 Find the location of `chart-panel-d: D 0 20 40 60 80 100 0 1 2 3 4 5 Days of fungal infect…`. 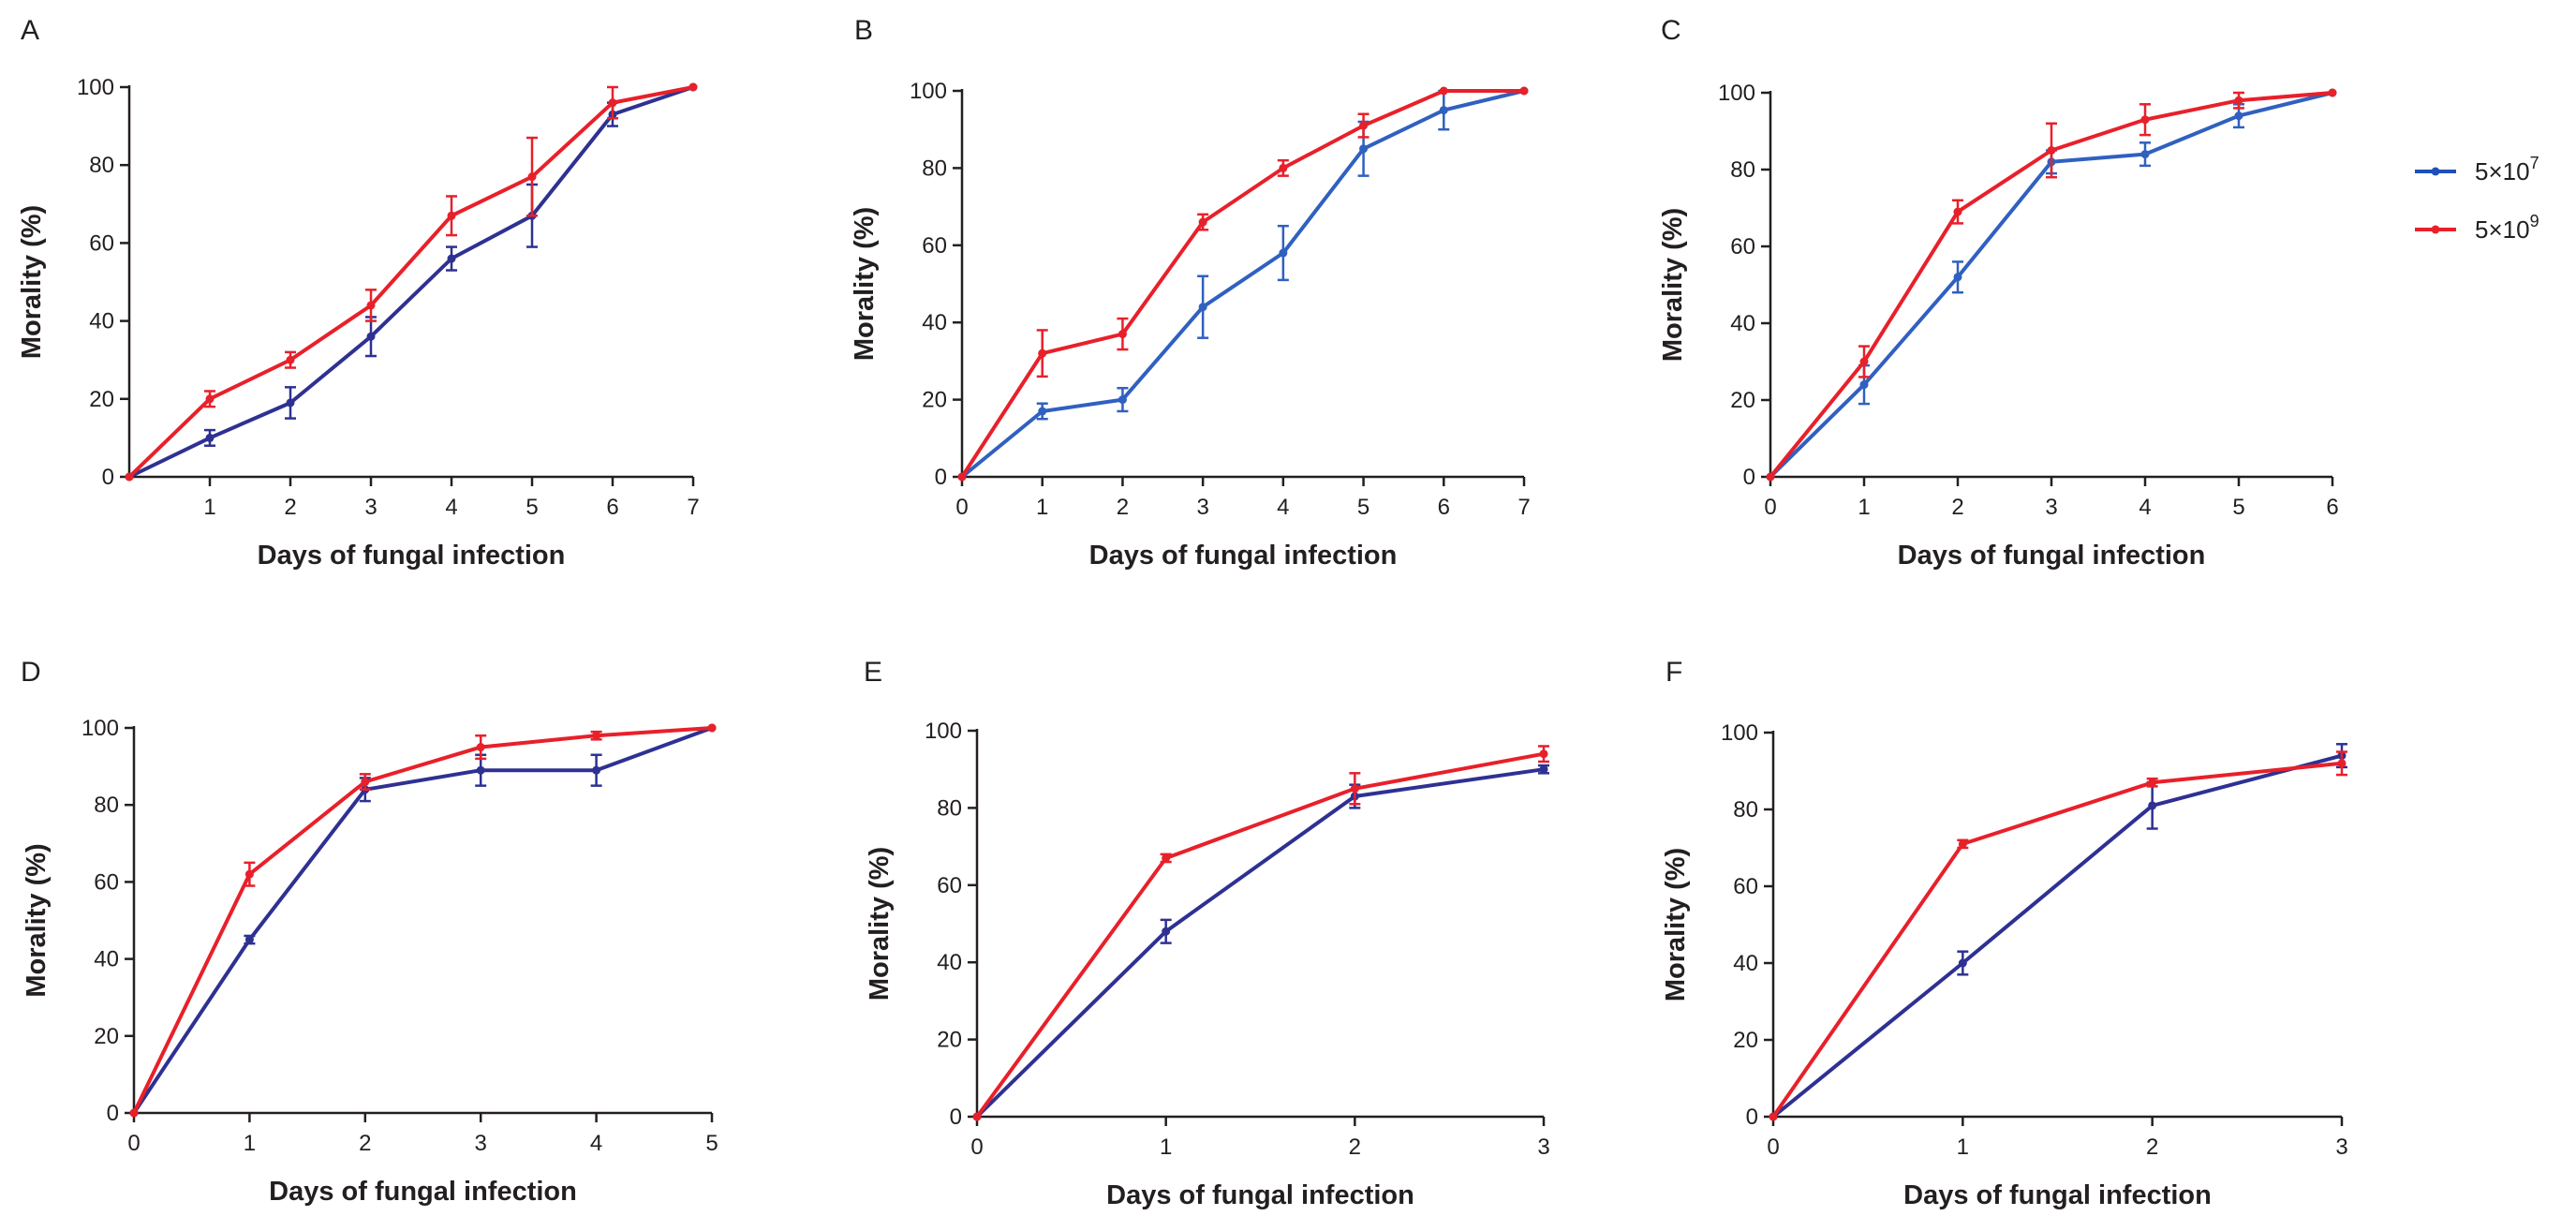

chart-panel-d: D 0 20 40 60 80 100 0 1 2 3 4 5 Days of fungal infect… is located at coordinates (369, 932).